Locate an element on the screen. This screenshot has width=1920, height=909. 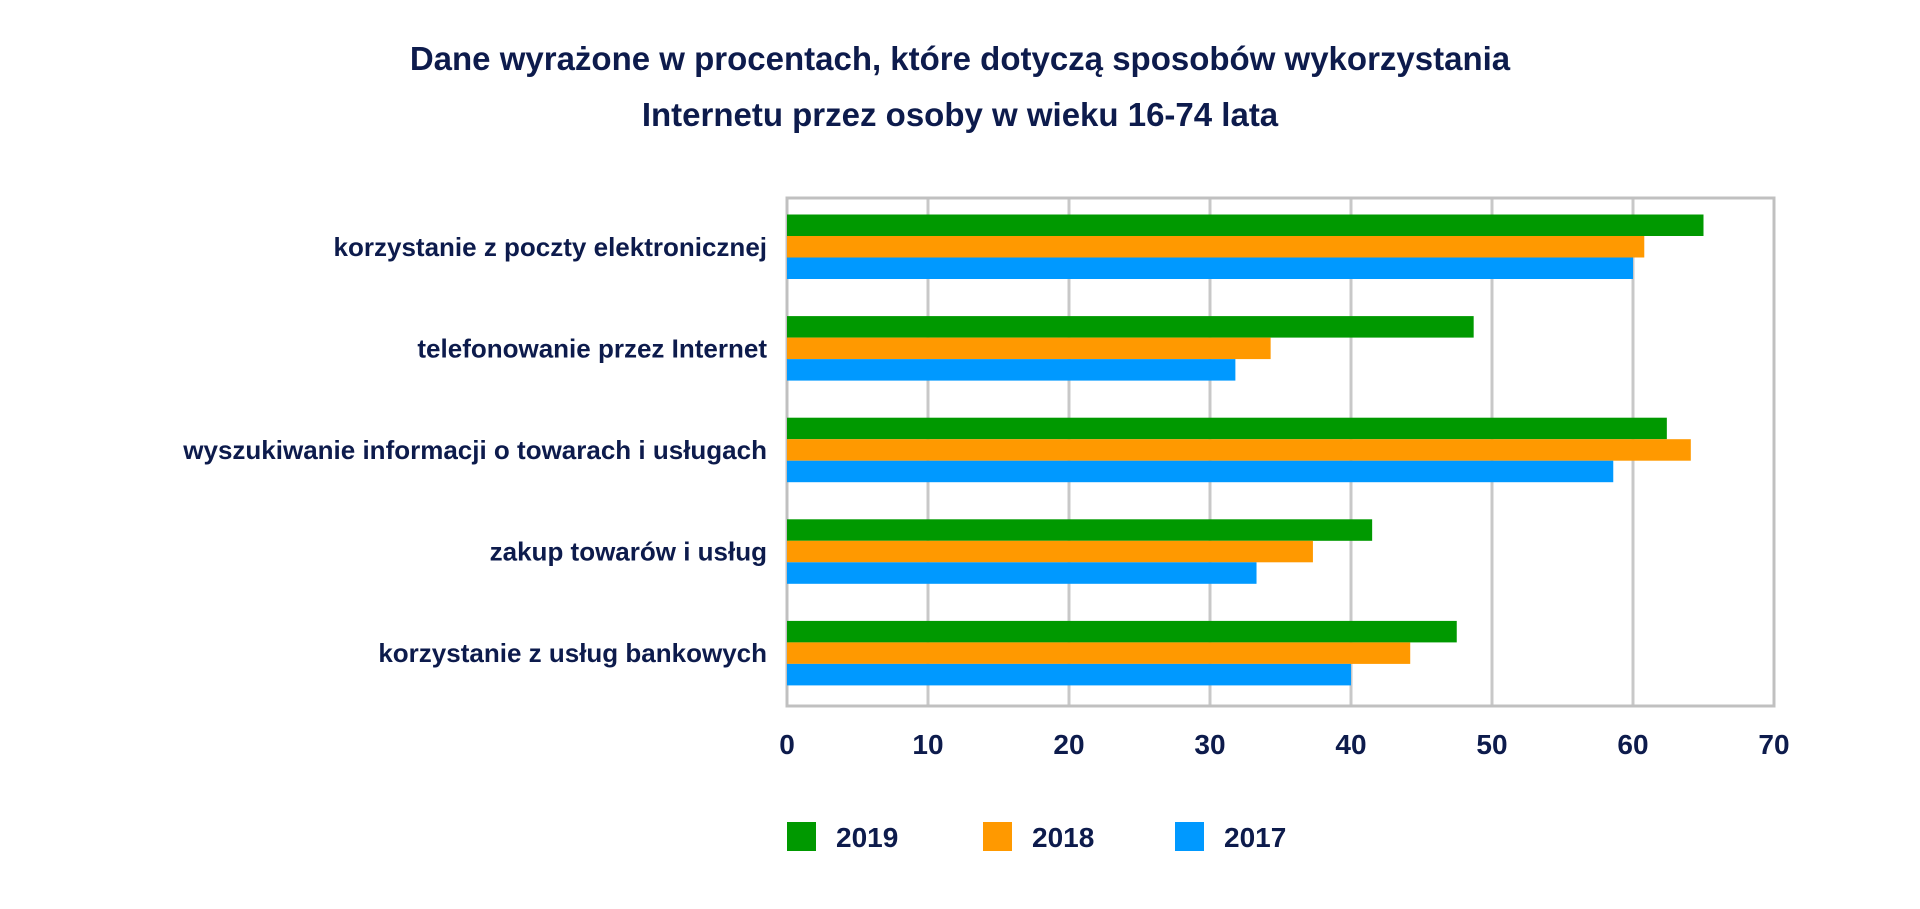
legend-swatch-2018 is located at coordinates (997, 836).